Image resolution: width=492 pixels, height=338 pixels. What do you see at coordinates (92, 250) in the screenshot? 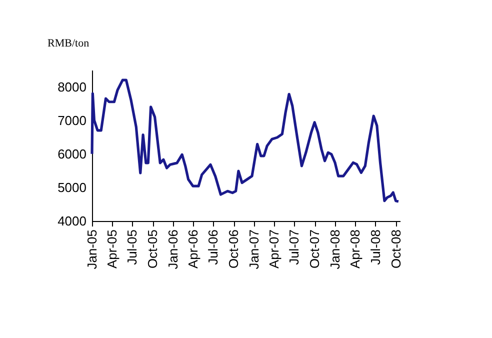
I see `x-tick-label: Jan-05` at bounding box center [92, 250].